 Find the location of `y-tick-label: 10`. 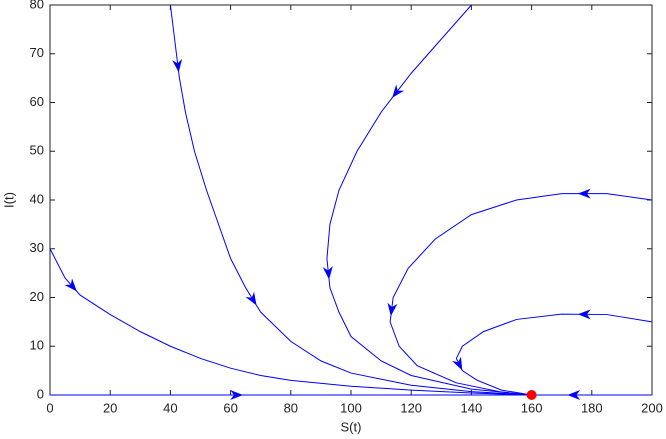

y-tick-label: 10 is located at coordinates (37, 345).